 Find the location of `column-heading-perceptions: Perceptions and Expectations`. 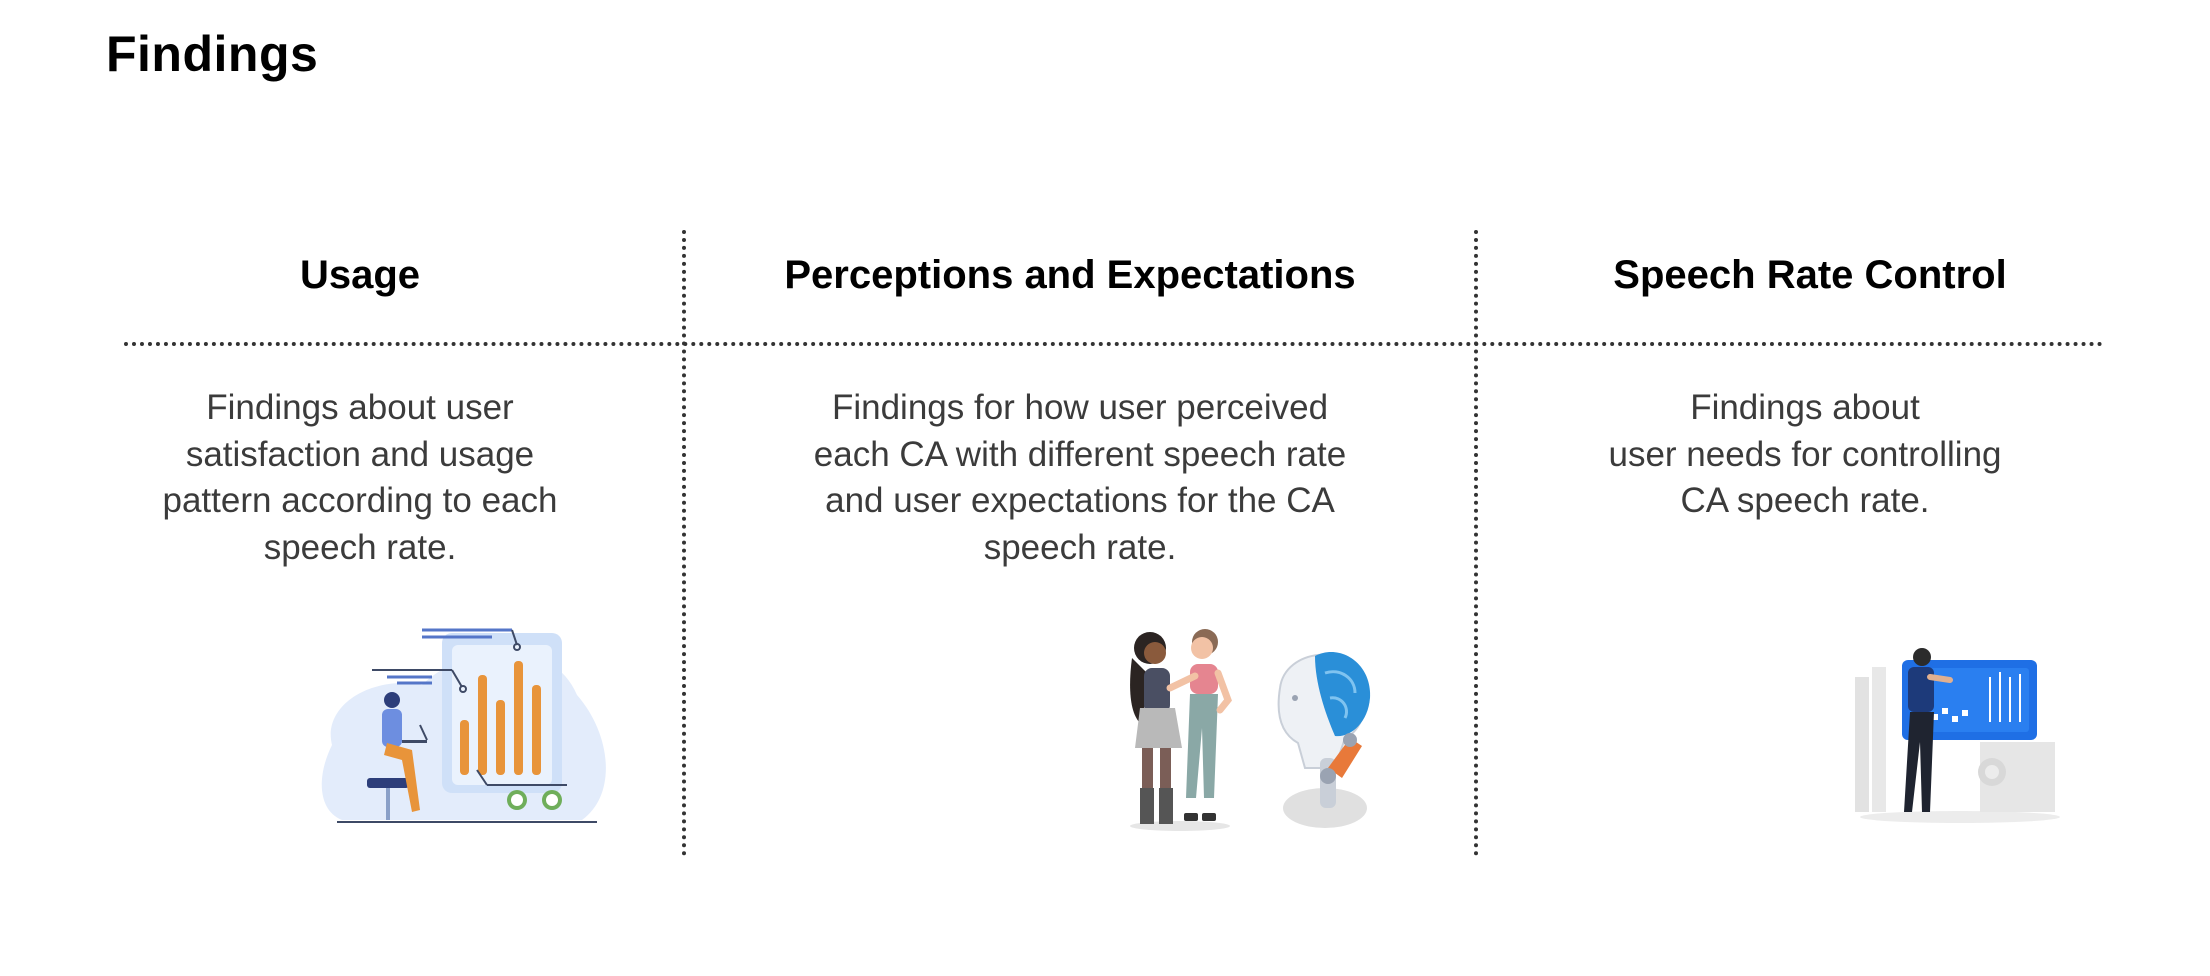

column-heading-perceptions: Perceptions and Expectations is located at coordinates (1070, 275).